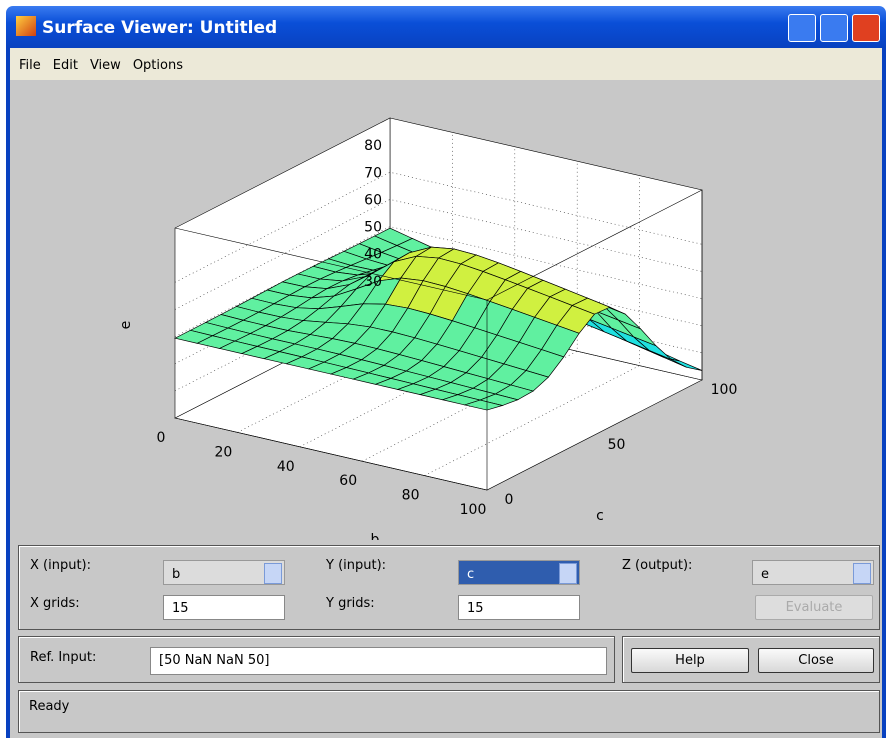  Describe the element at coordinates (814, 607) in the screenshot. I see `evaluate-button: Evaluate` at that location.